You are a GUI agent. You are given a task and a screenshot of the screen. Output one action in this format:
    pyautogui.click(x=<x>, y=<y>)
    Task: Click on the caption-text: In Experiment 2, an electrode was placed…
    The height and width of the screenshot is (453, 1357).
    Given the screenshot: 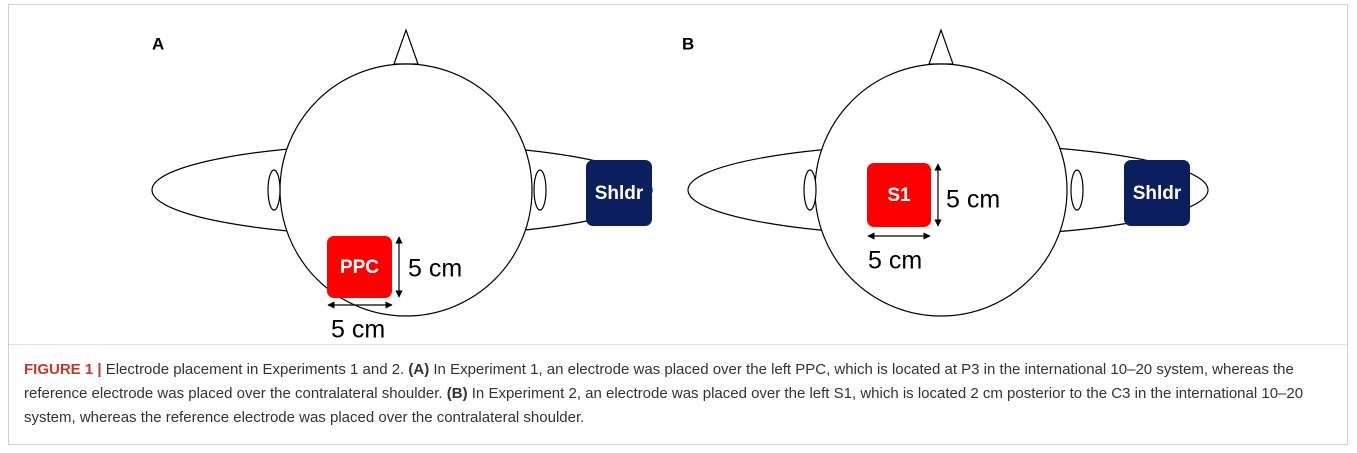 What is the action you would take?
    pyautogui.click(x=664, y=405)
    